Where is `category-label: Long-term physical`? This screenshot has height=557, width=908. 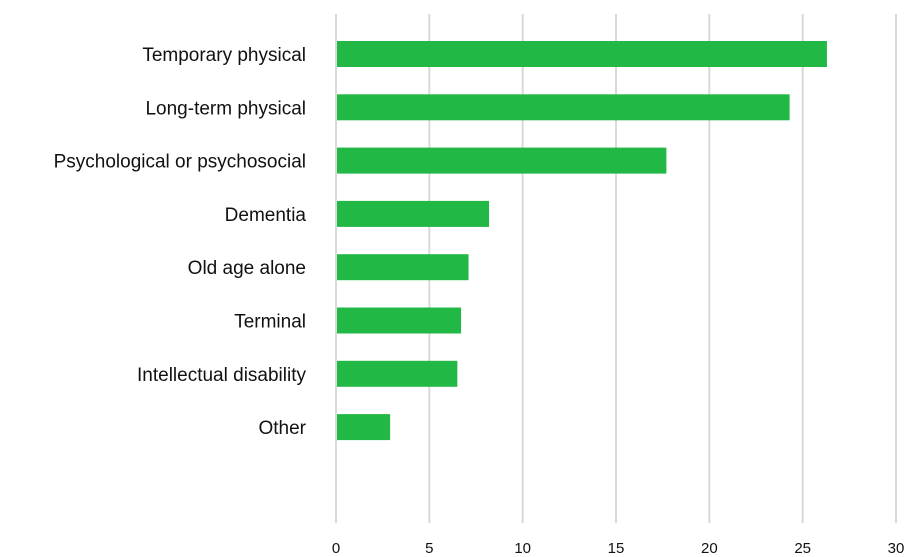
category-label: Long-term physical is located at coordinates (225, 108).